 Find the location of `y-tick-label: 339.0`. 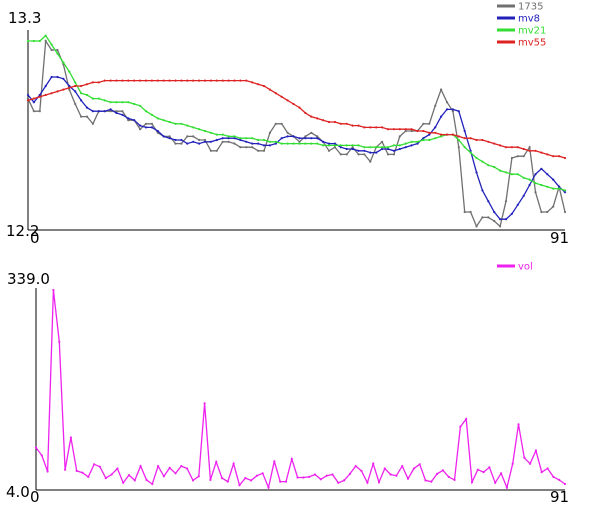

y-tick-label: 339.0 is located at coordinates (28, 279).